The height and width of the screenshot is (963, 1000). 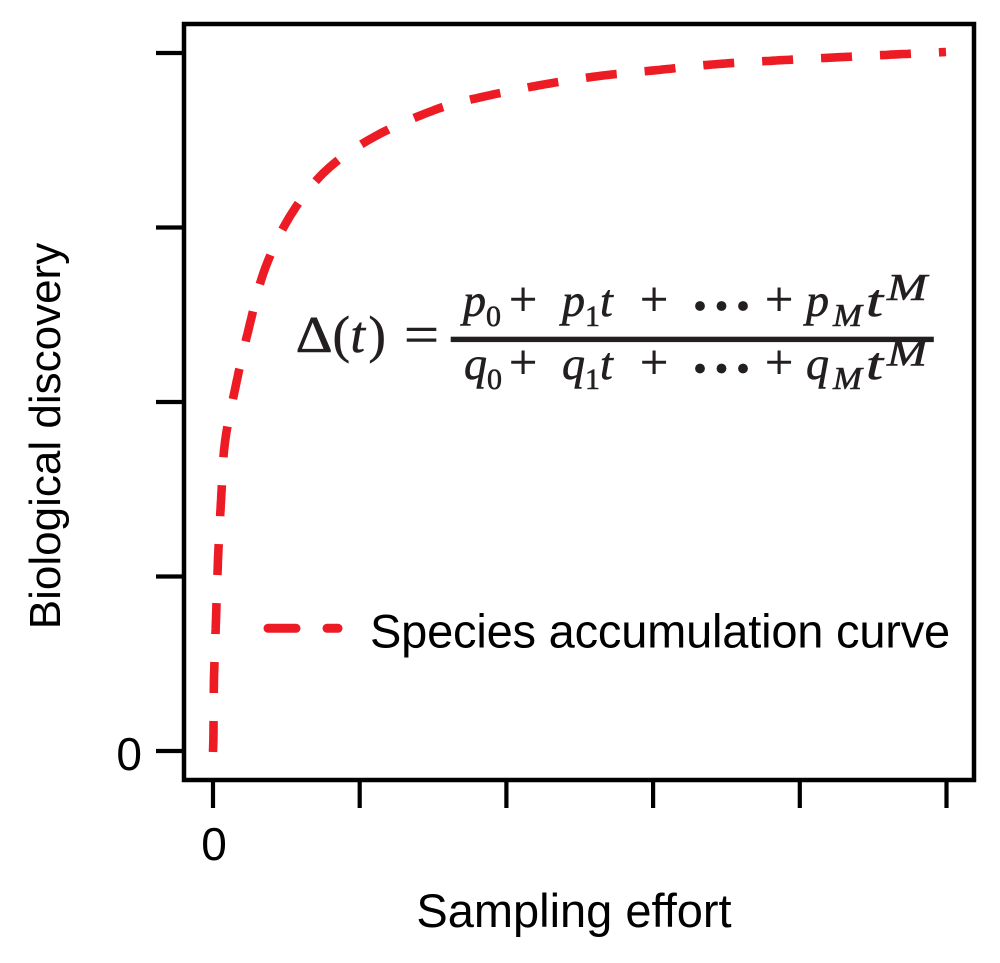 I want to click on svg-text: Species accumulation curve, so click(x=660, y=631).